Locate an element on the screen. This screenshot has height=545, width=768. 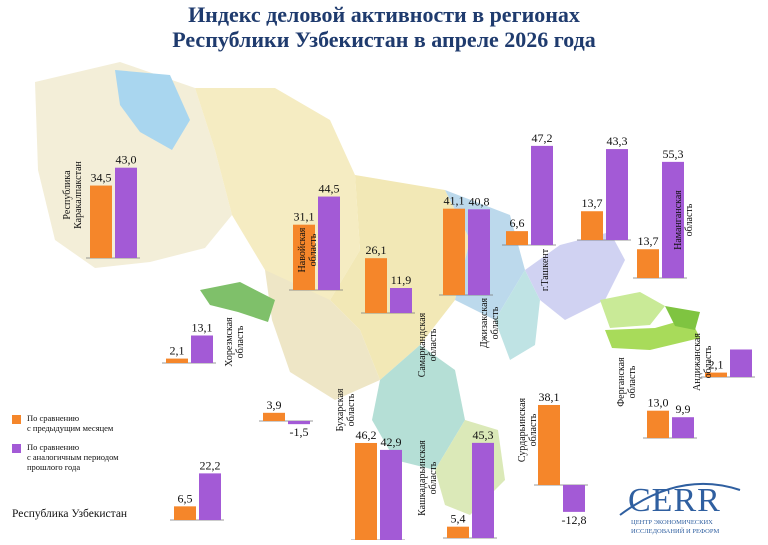
data-label-yearly: 44,5 is located at coordinates (329, 189).